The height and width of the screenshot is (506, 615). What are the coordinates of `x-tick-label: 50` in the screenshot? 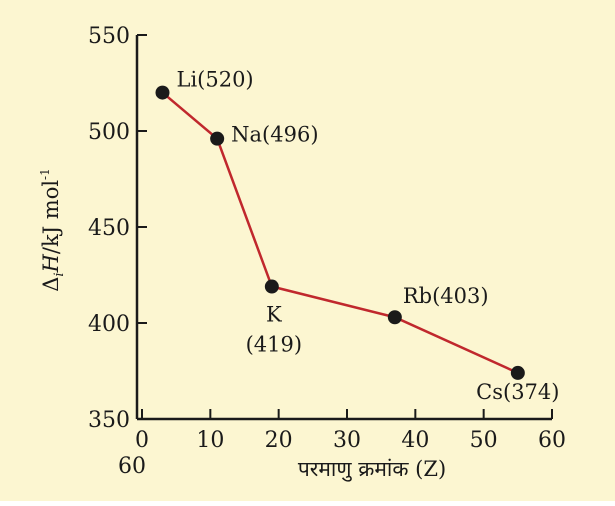 It's located at (484, 440).